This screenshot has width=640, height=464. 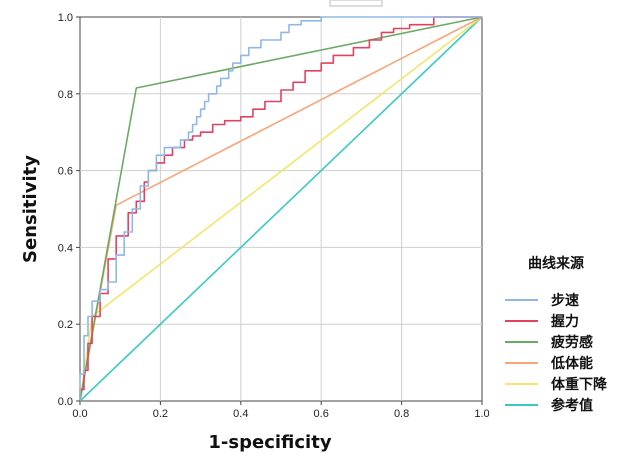 I want to click on x-axis-ticks: 0.0 0.2 0.4 0.6 0.8 1.0, so click(x=281, y=410).